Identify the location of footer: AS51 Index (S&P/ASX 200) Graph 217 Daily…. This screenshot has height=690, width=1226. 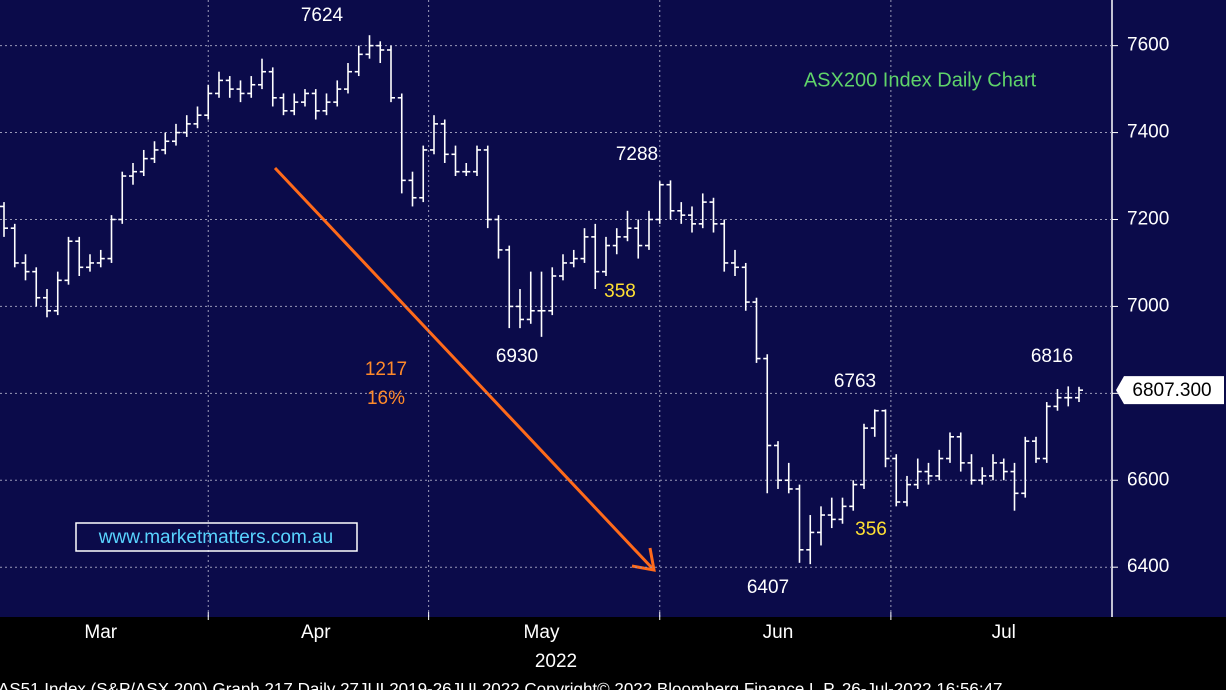
(501, 684).